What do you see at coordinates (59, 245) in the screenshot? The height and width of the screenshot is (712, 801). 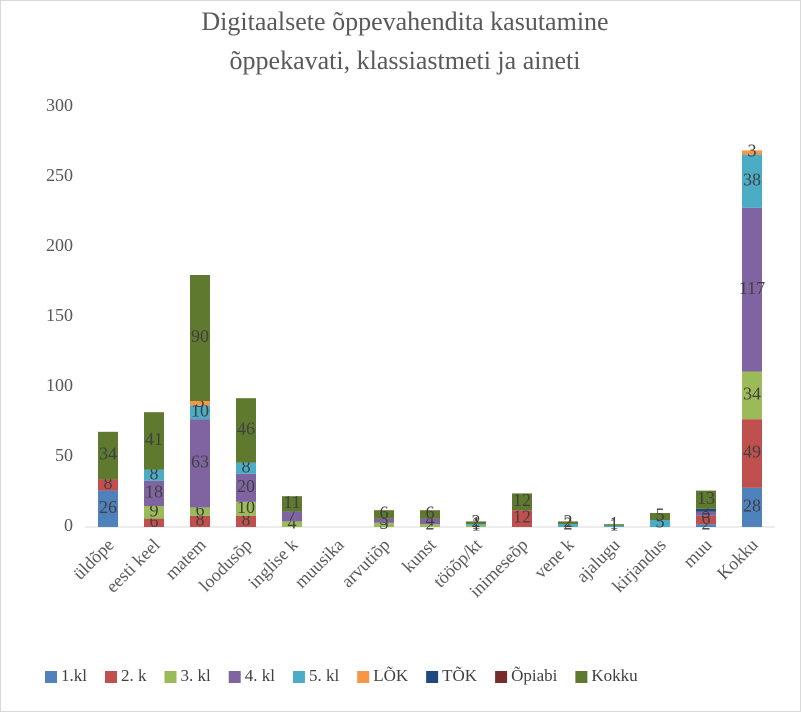 I see `y-tick-label: 200` at bounding box center [59, 245].